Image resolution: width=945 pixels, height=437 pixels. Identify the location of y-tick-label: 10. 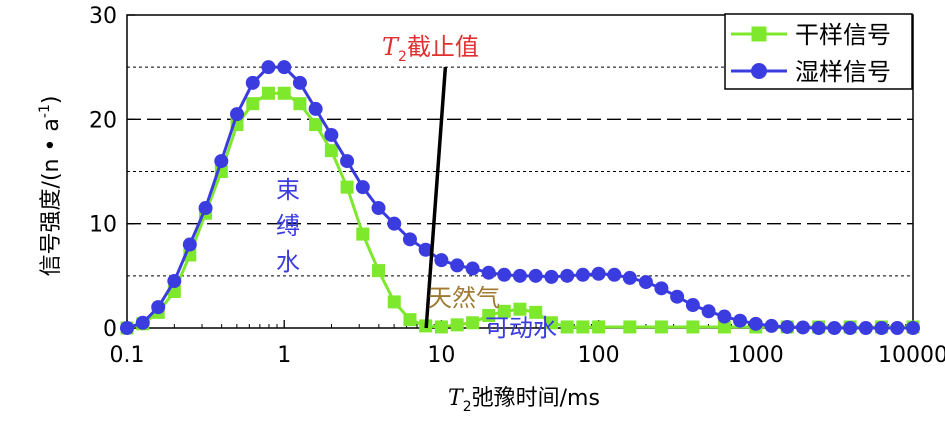
(103, 225).